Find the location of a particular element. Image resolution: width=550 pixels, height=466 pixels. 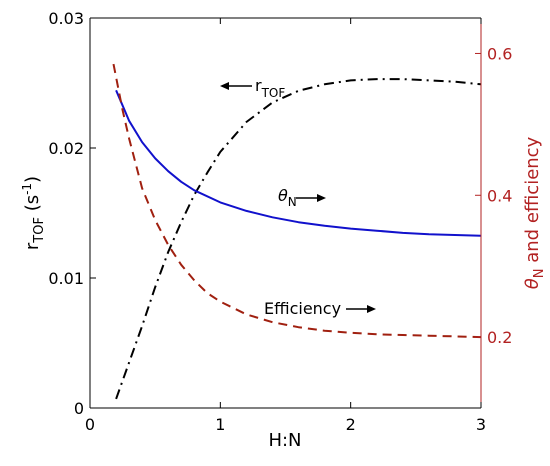

y-left-title-sub: TOF is located at coordinates (39, 230).